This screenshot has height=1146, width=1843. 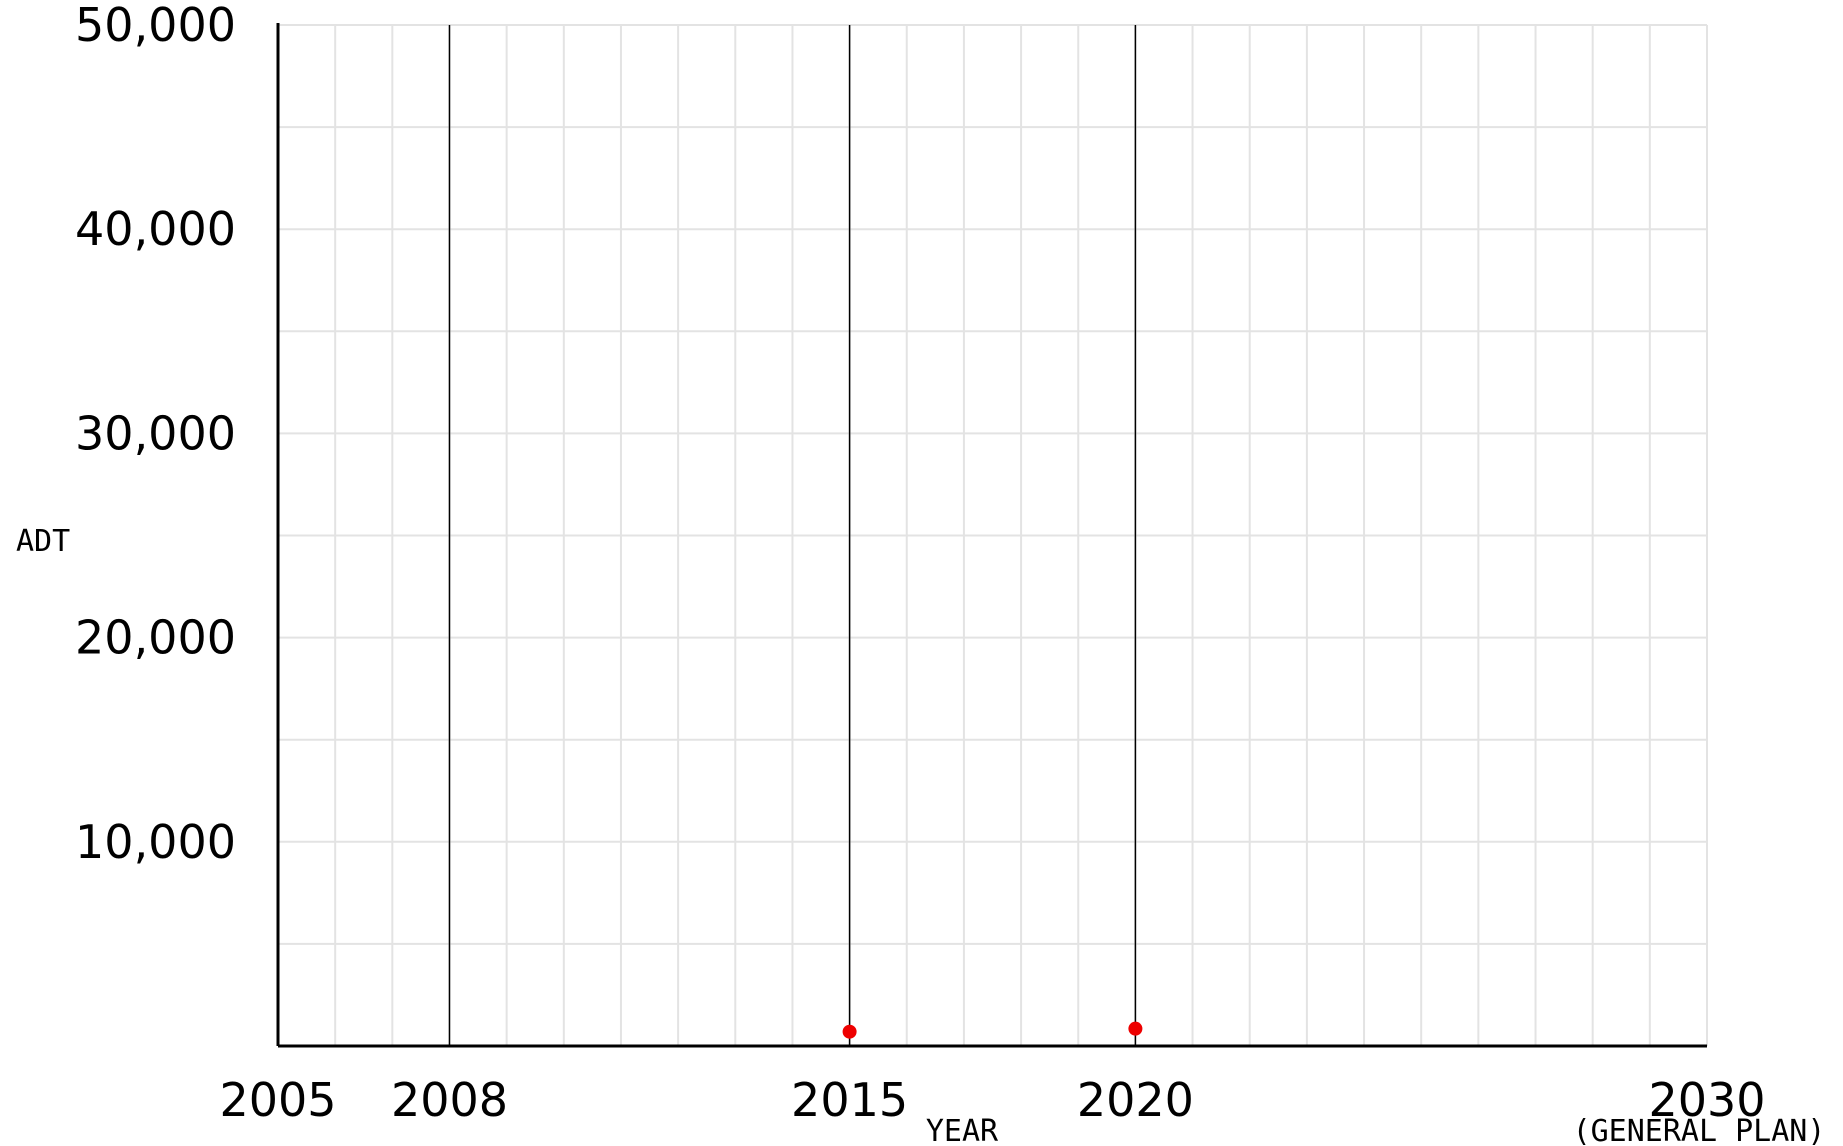 What do you see at coordinates (43, 541) in the screenshot?
I see `y-axis-title: ADT` at bounding box center [43, 541].